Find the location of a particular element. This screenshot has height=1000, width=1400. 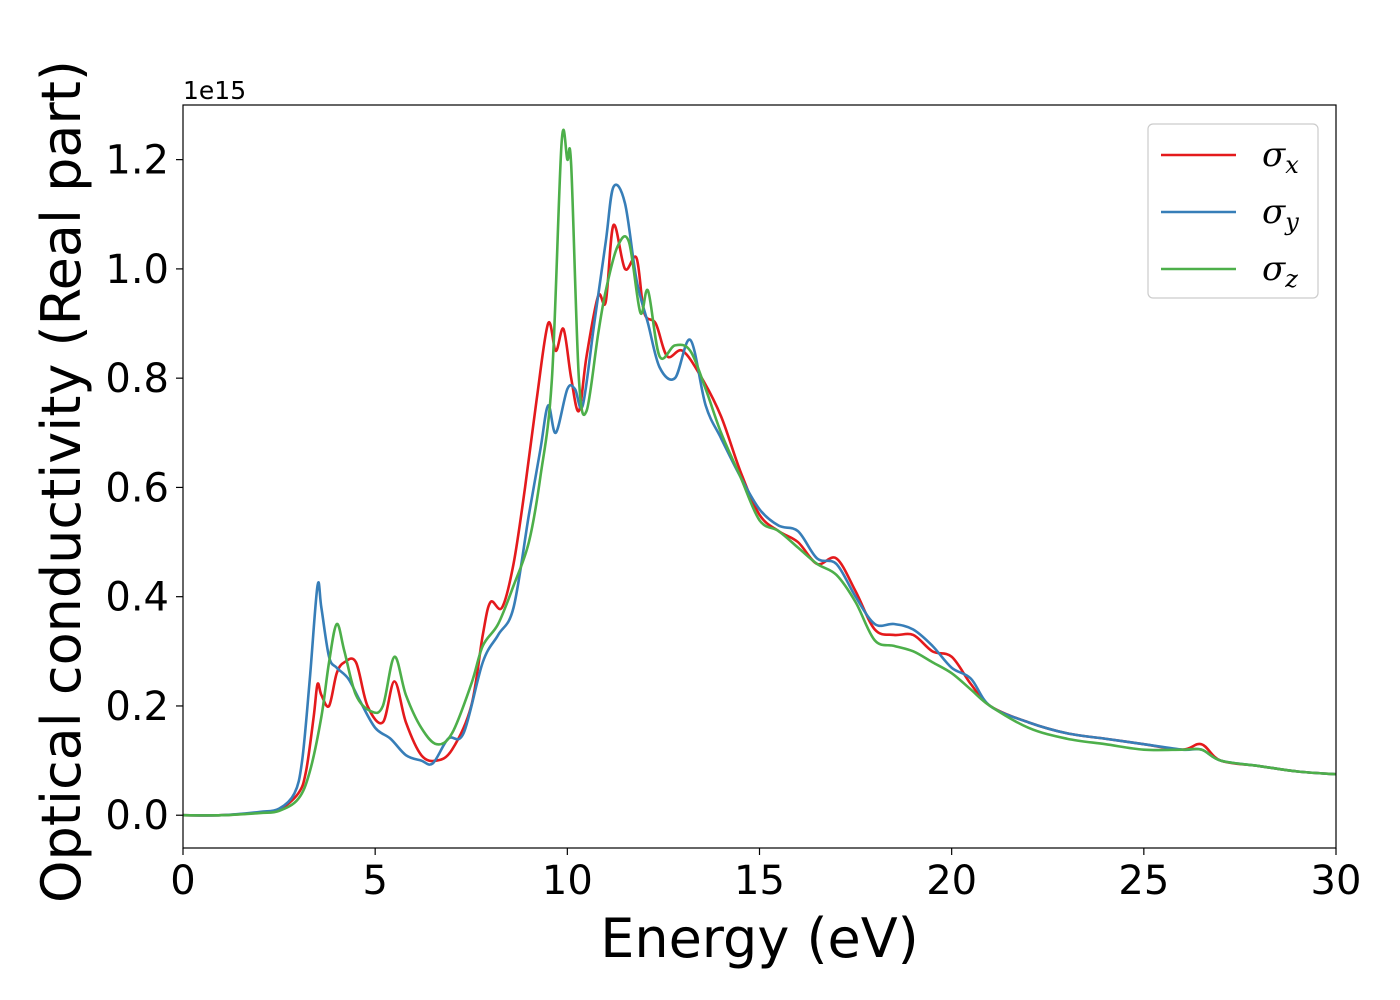

y-tick-label: 0.6 is located at coordinates (137, 488).